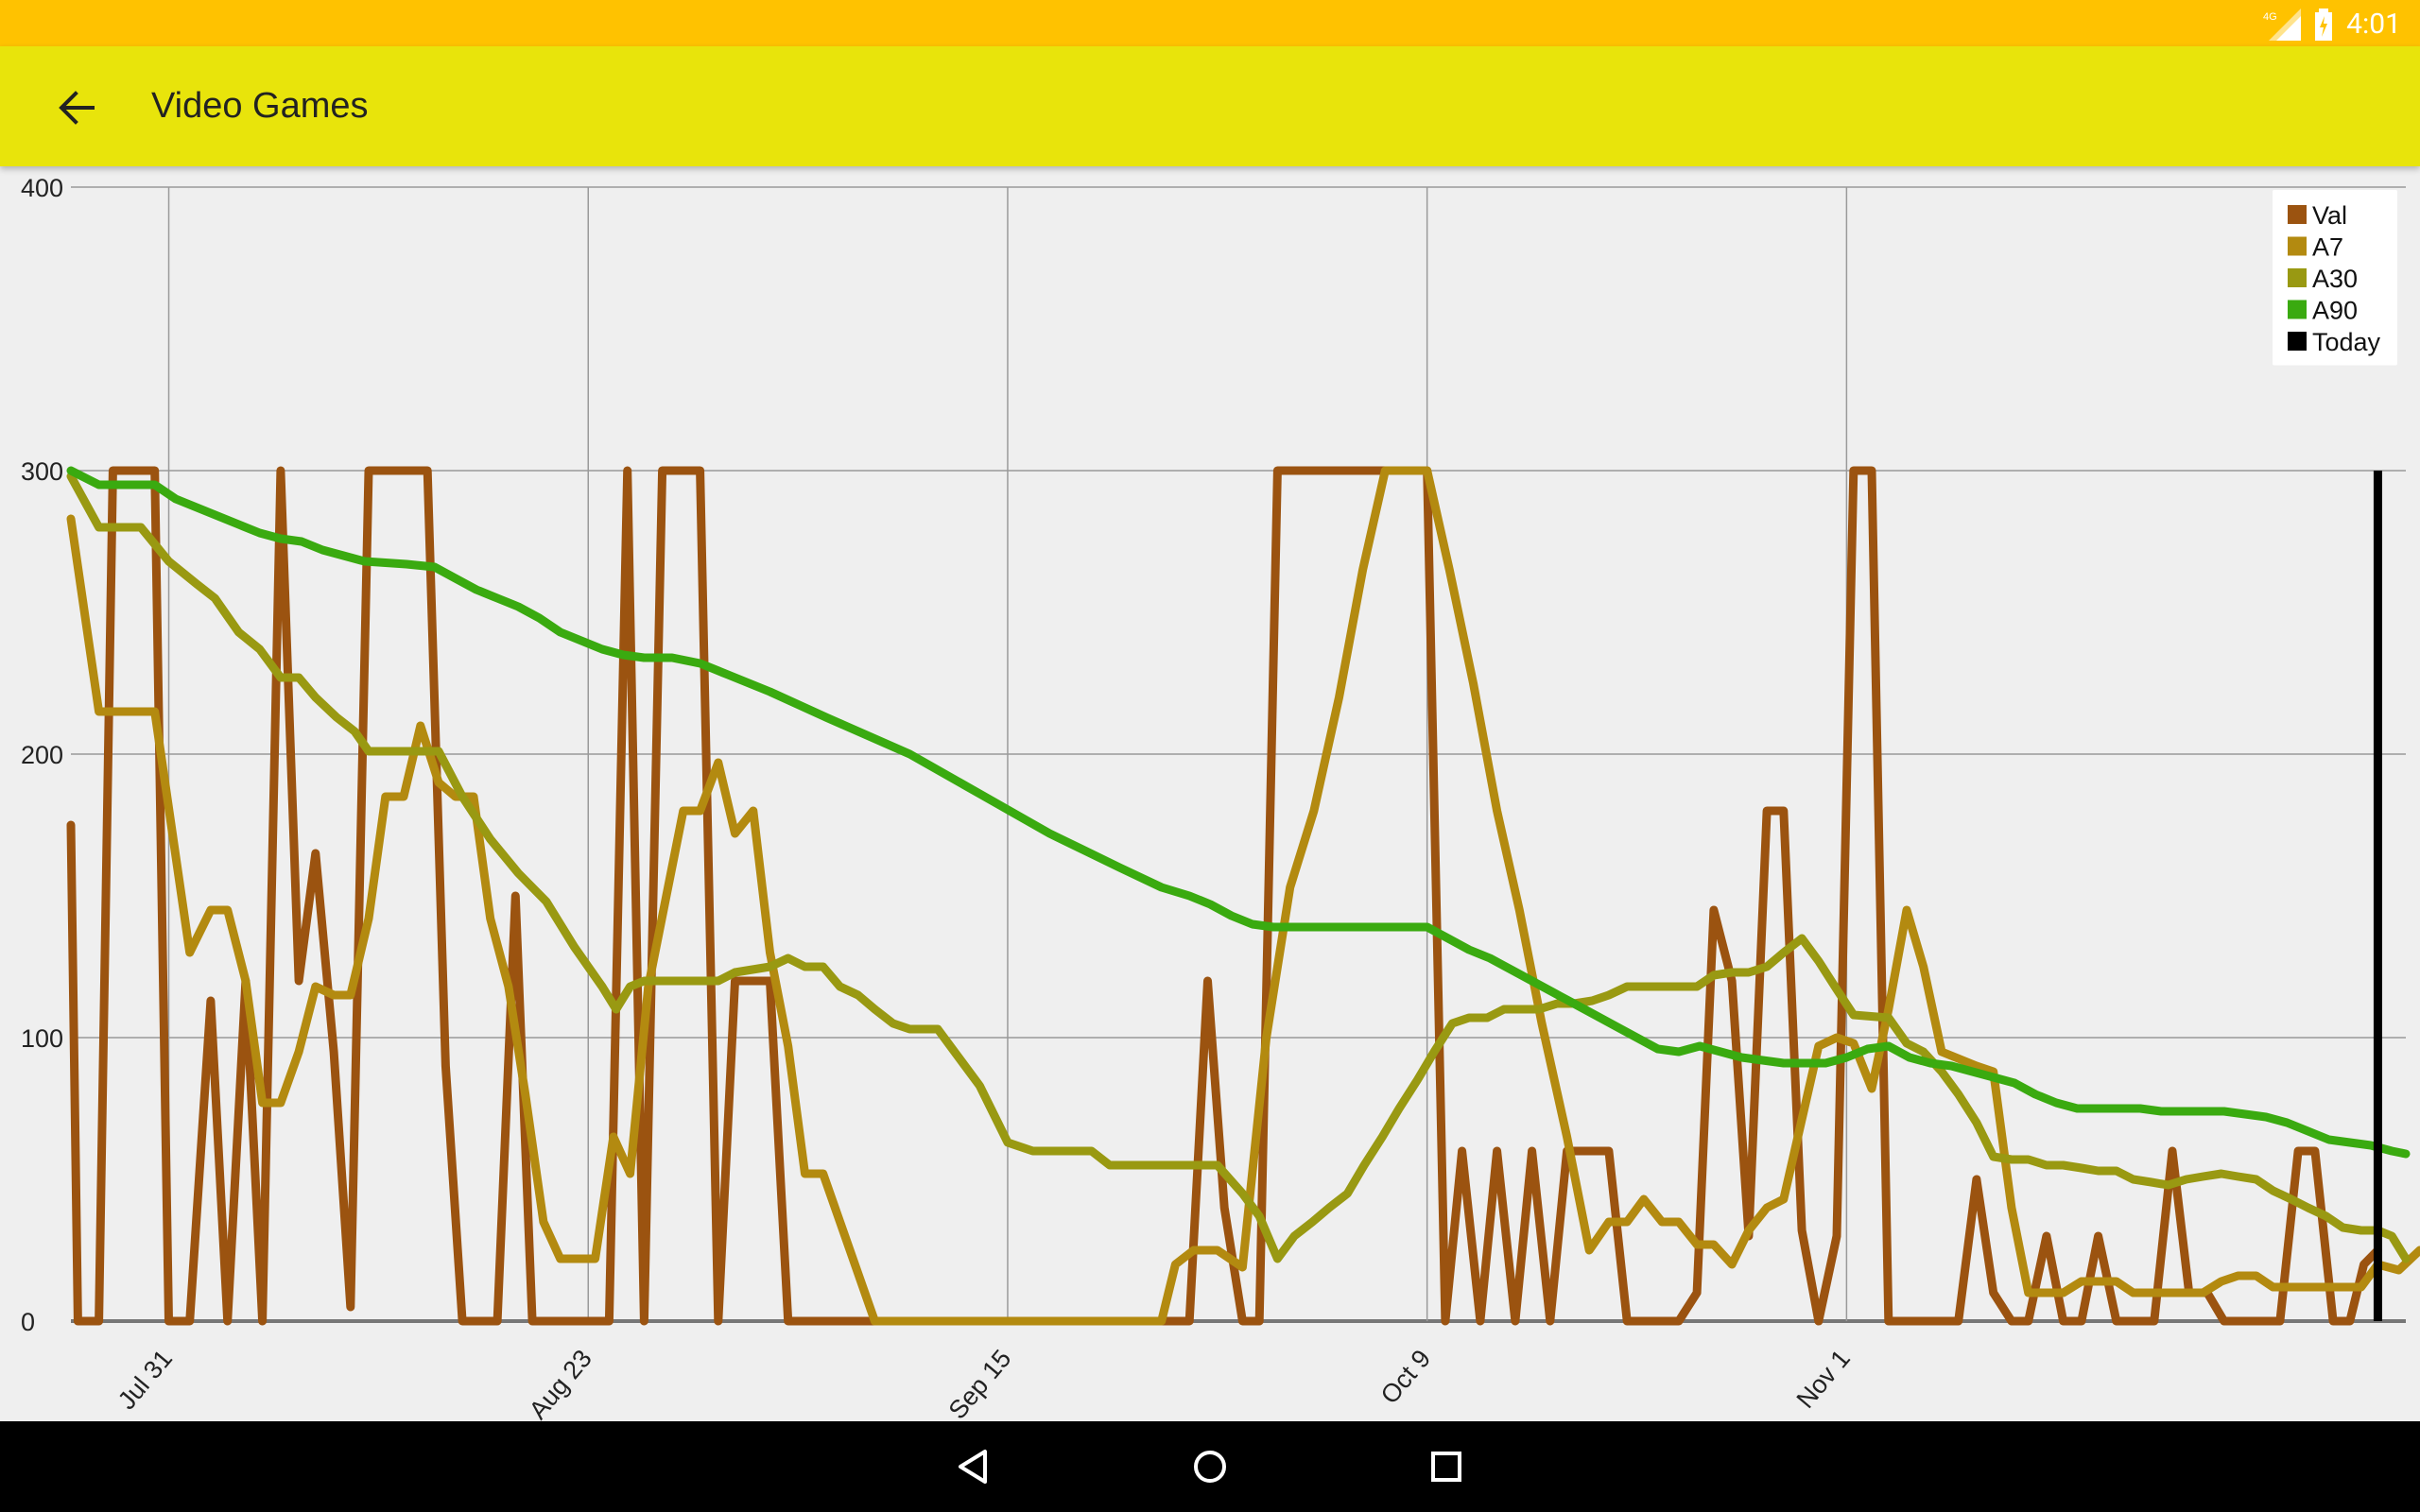  What do you see at coordinates (2327, 247) in the screenshot?
I see `legend-label: A7` at bounding box center [2327, 247].